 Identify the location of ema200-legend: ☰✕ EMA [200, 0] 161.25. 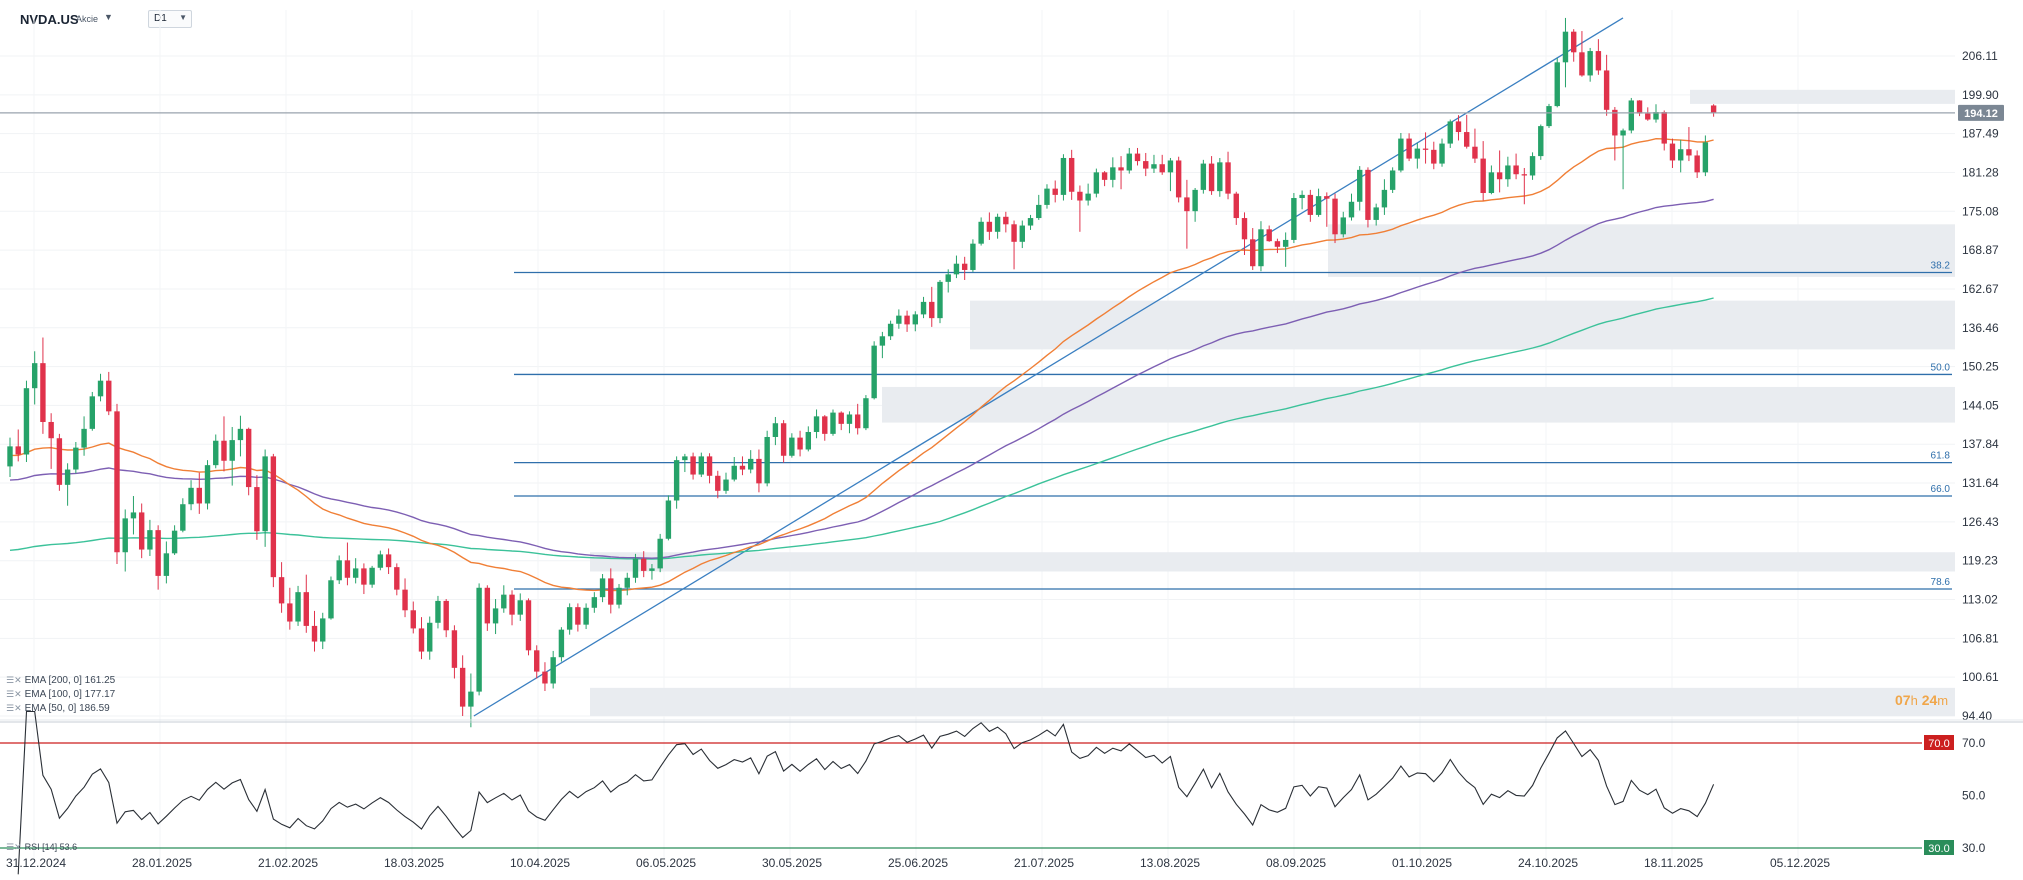
(61, 680).